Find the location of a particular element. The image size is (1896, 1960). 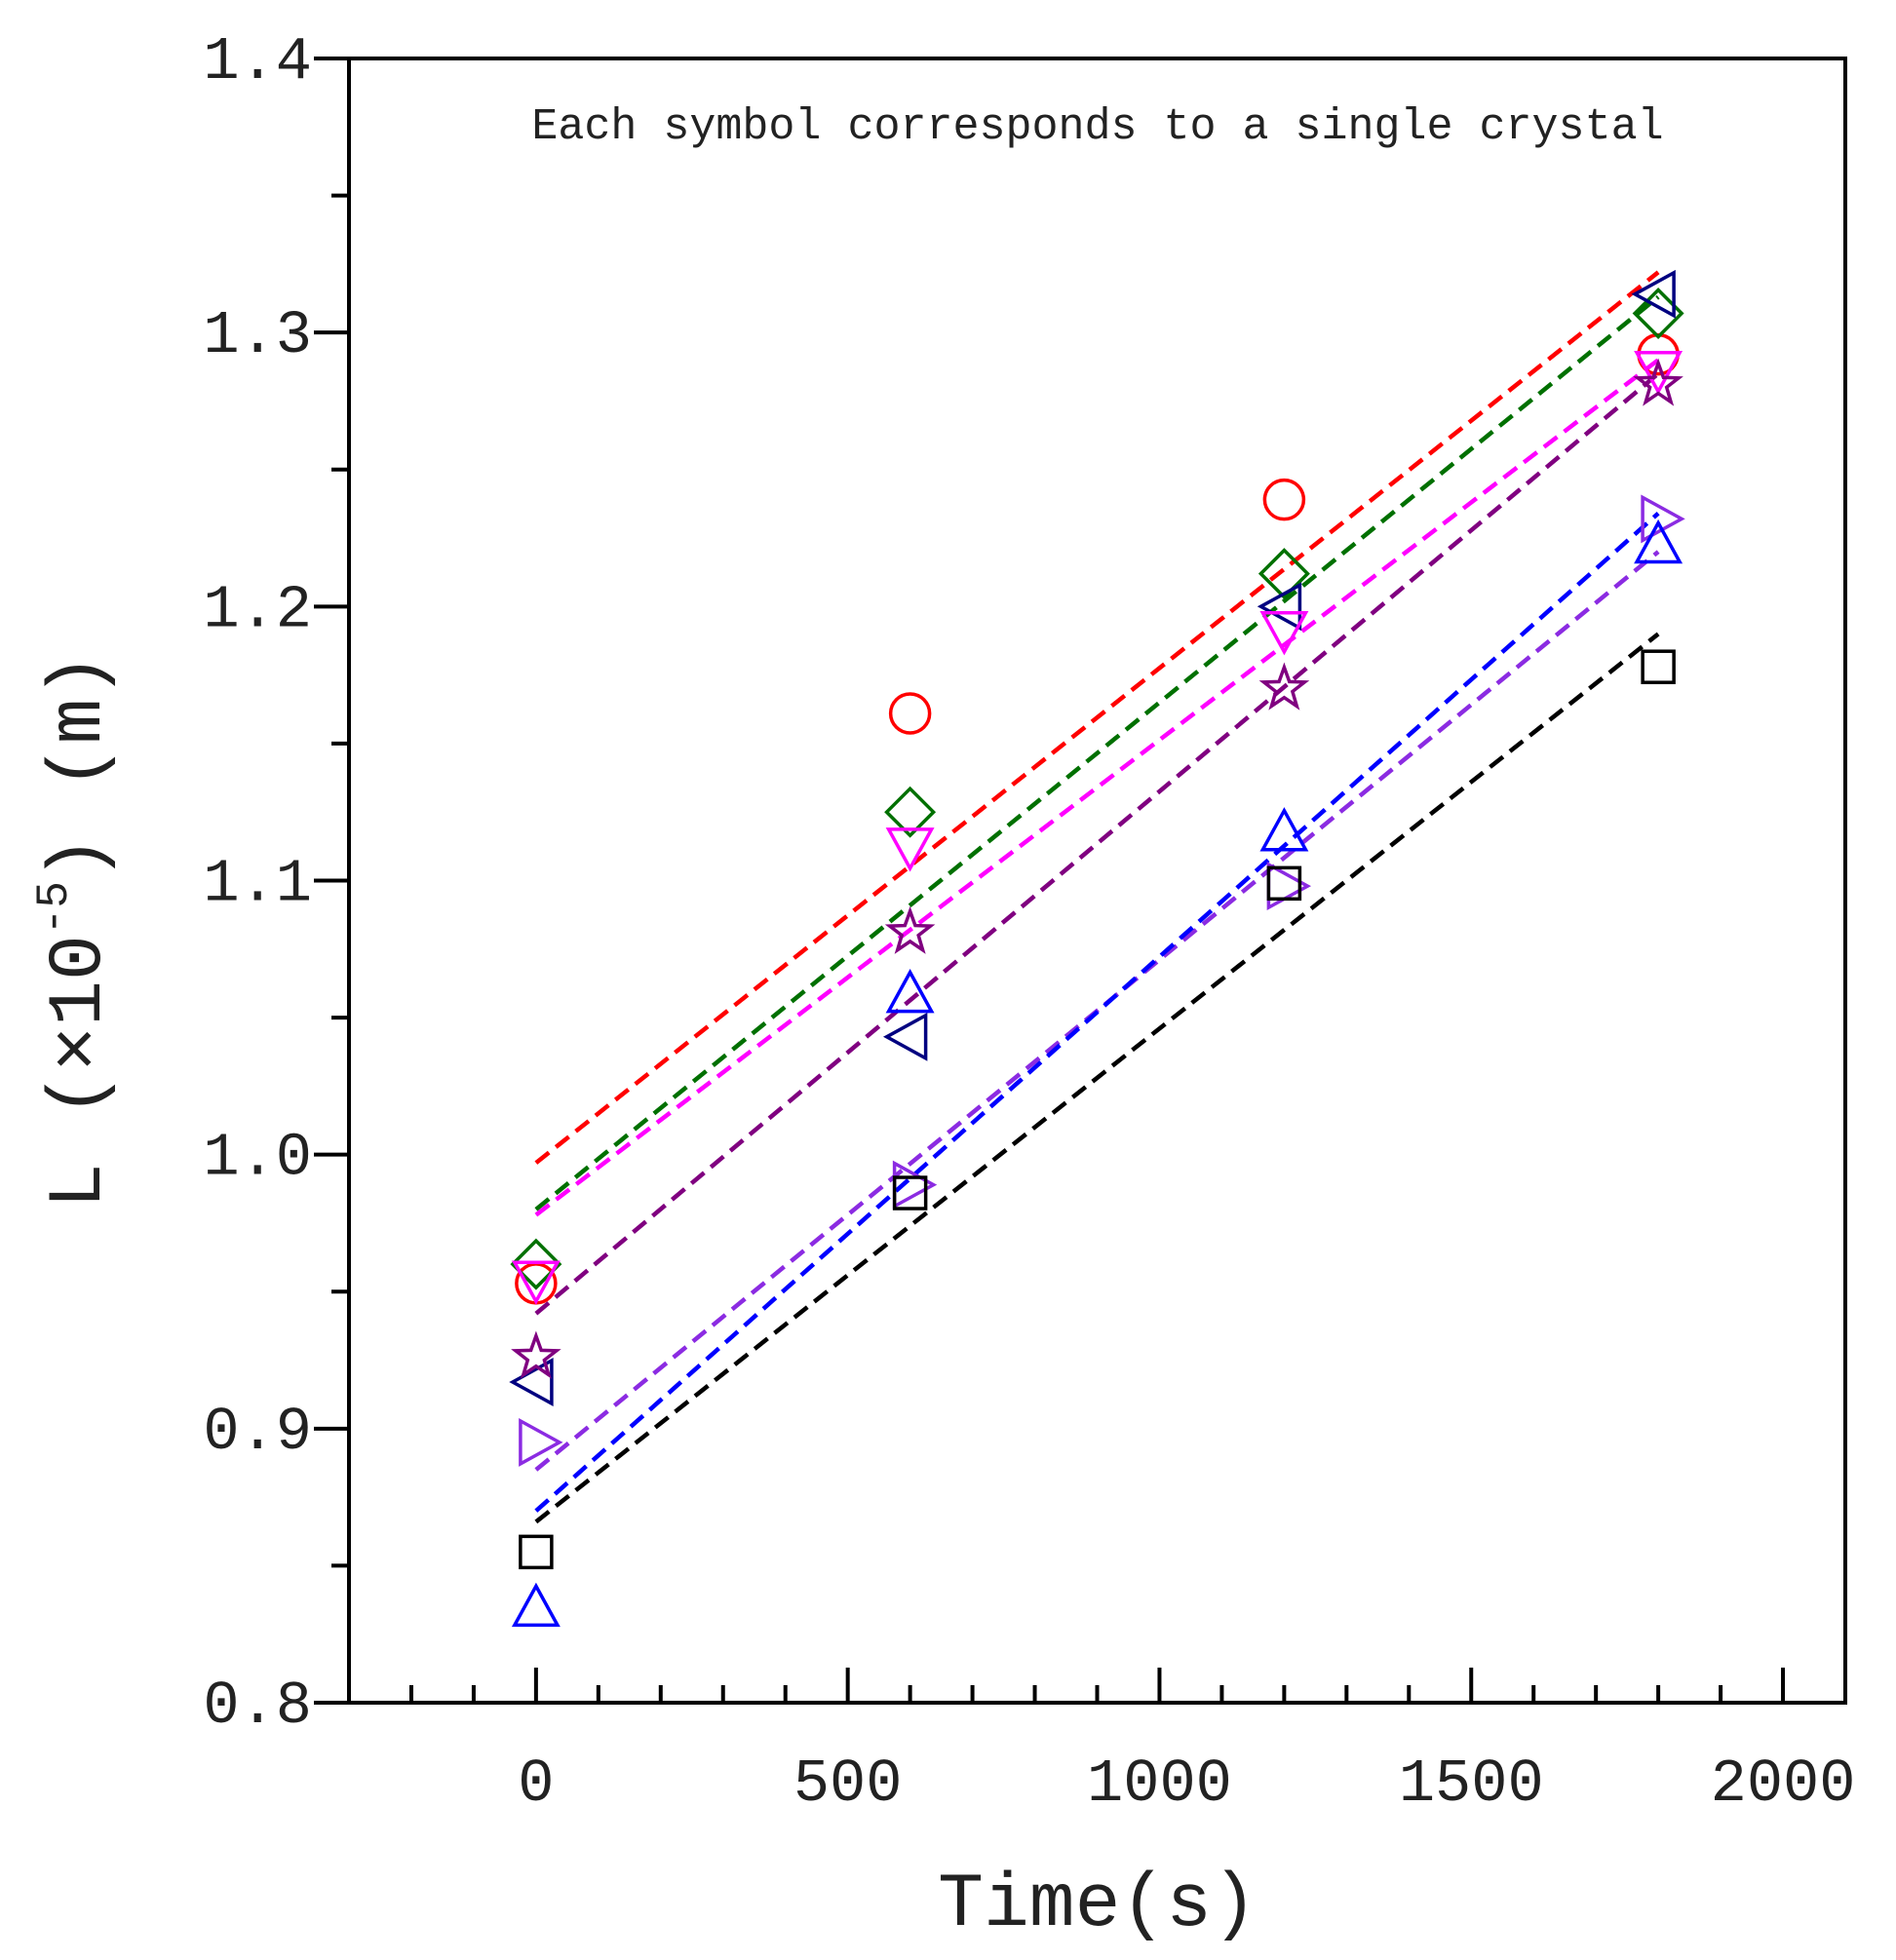

y-tick-label: 1.3 is located at coordinates (257, 335).